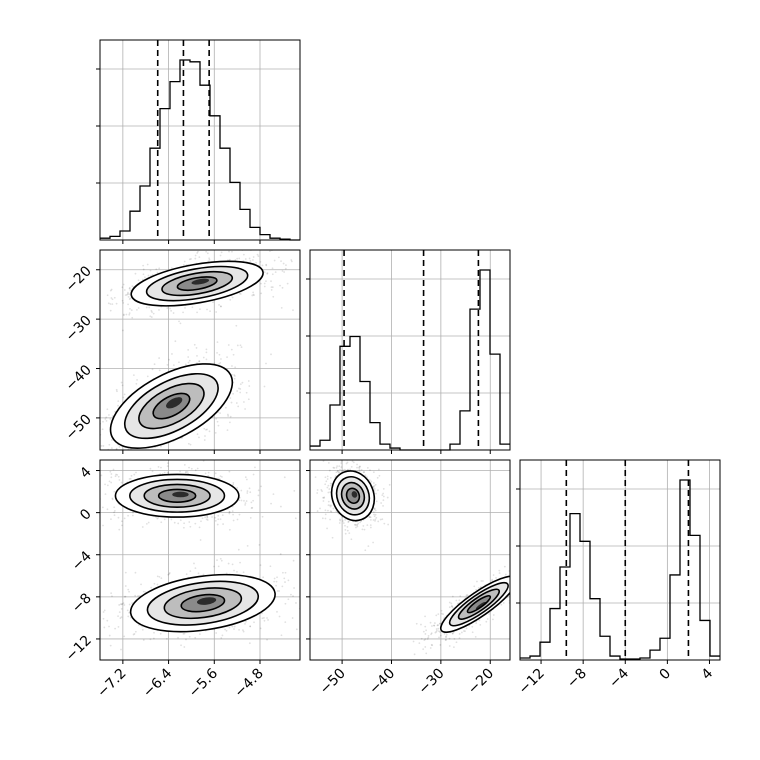 The width and height of the screenshot is (760, 760). What do you see at coordinates (174, 403) in the screenshot?
I see `density-peak` at bounding box center [174, 403].